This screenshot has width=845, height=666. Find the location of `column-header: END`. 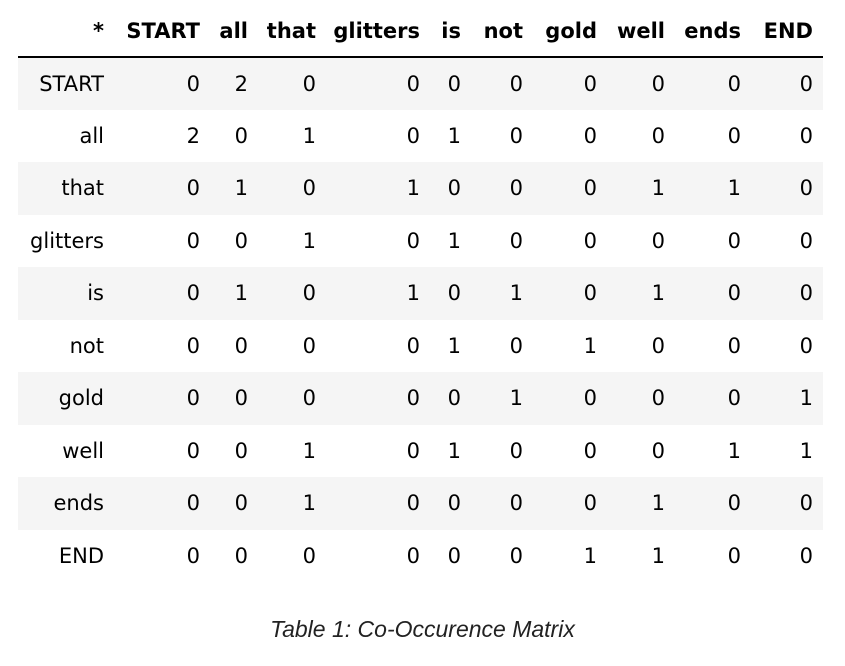

column-header: END is located at coordinates (787, 32).